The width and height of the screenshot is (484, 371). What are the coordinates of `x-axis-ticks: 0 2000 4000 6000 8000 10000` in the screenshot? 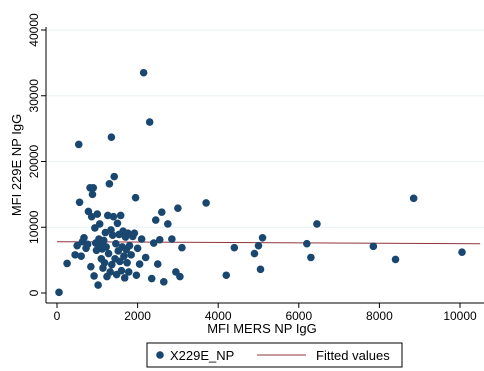 It's located at (265, 313).